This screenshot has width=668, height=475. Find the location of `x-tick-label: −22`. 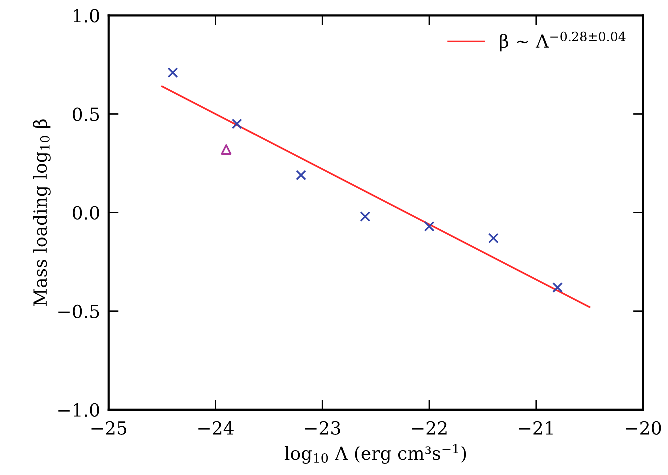

x-tick-label: −22 is located at coordinates (429, 428).